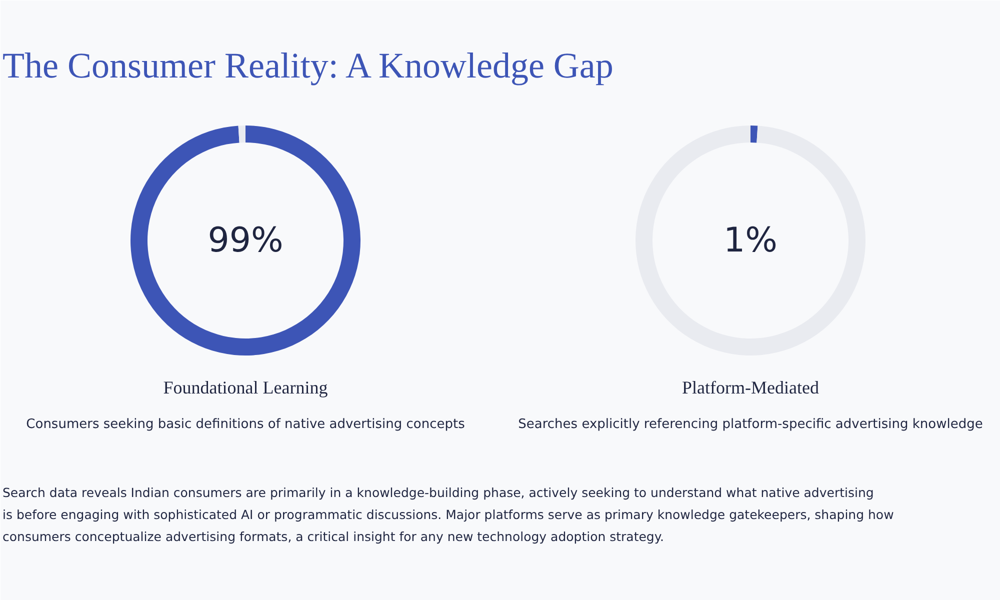 Image resolution: width=1000 pixels, height=600 pixels. What do you see at coordinates (245, 388) in the screenshot?
I see `text: Foundational Learning` at bounding box center [245, 388].